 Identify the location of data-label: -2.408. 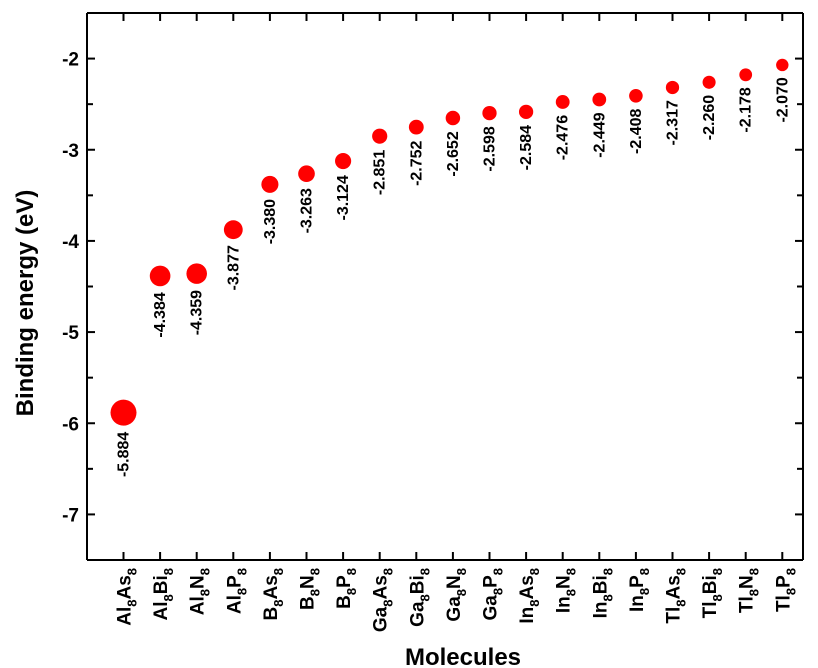
(636, 130).